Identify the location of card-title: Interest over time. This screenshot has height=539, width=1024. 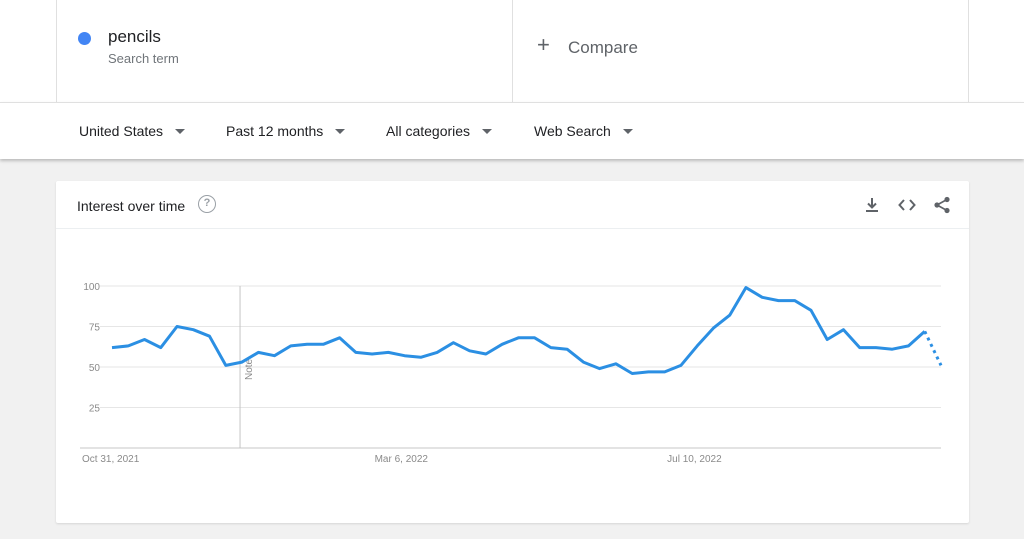
(131, 206).